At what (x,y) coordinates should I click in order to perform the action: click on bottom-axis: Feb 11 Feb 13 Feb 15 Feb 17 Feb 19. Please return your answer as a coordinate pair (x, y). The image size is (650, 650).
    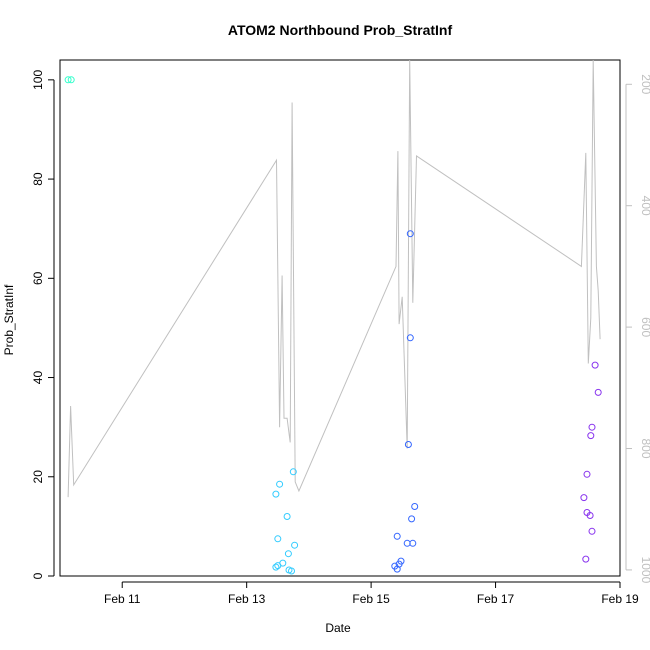
    Looking at the image, I should click on (371, 593).